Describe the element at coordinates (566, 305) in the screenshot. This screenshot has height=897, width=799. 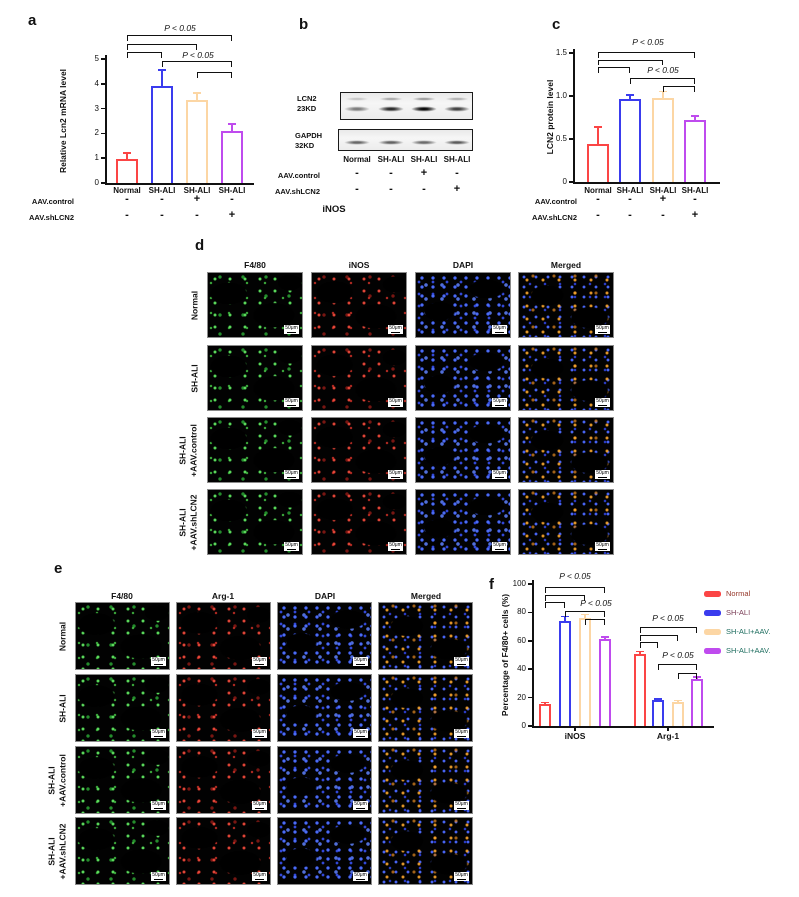
I see `panel_d-micrograph-tile-0-3: 50μm` at that location.